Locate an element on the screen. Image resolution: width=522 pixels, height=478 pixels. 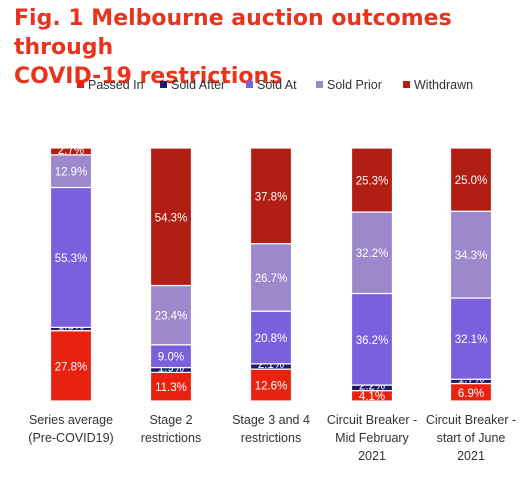
data-label-4-4: 25.0% is located at coordinates (471, 181).